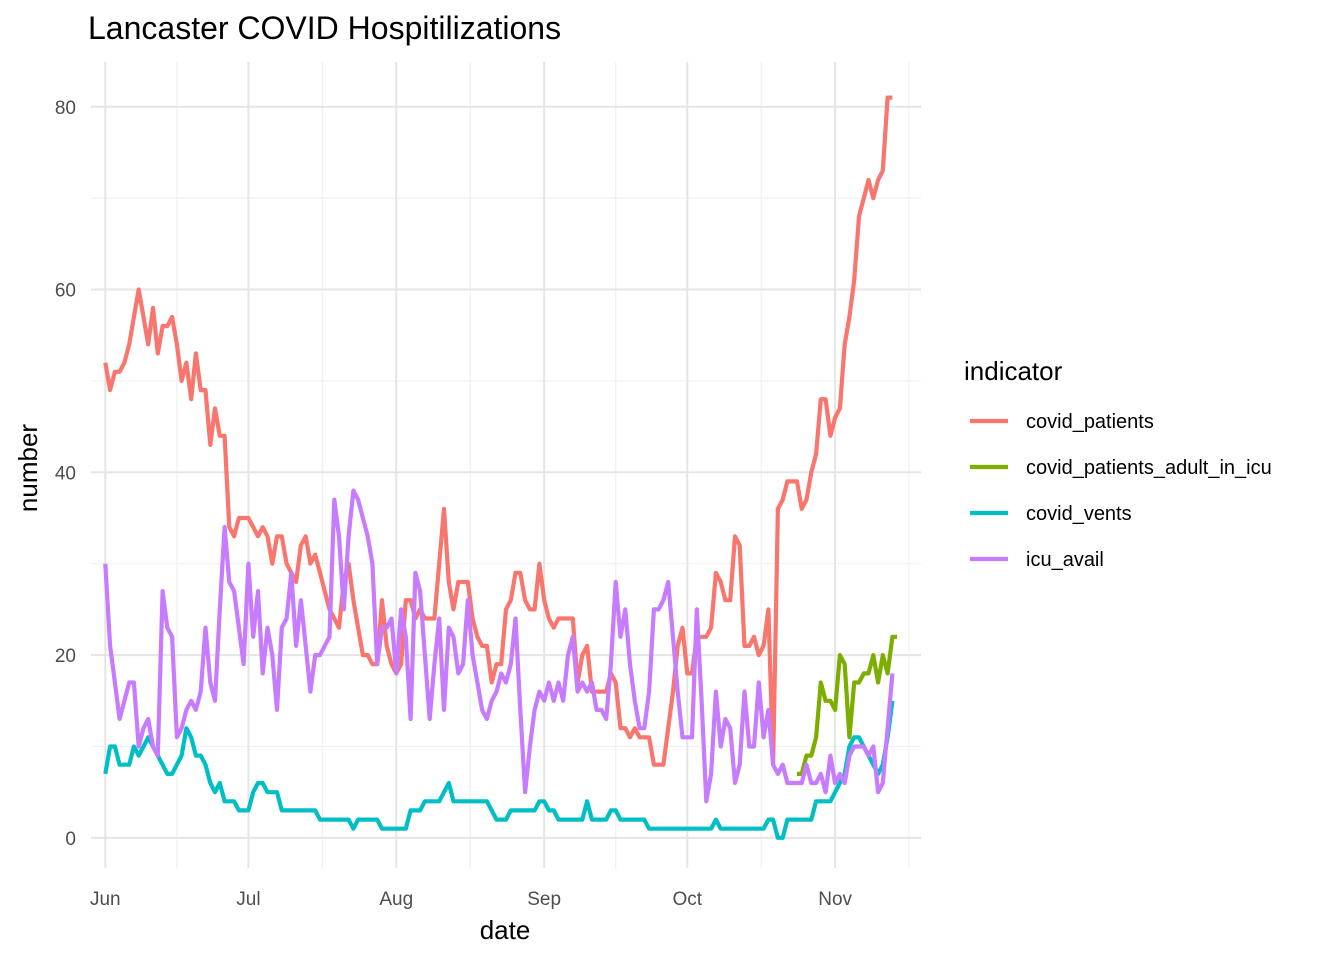 Image resolution: width=1344 pixels, height=960 pixels. I want to click on y-axis-ticks: 0 20 40 60 80, so click(65, 474).